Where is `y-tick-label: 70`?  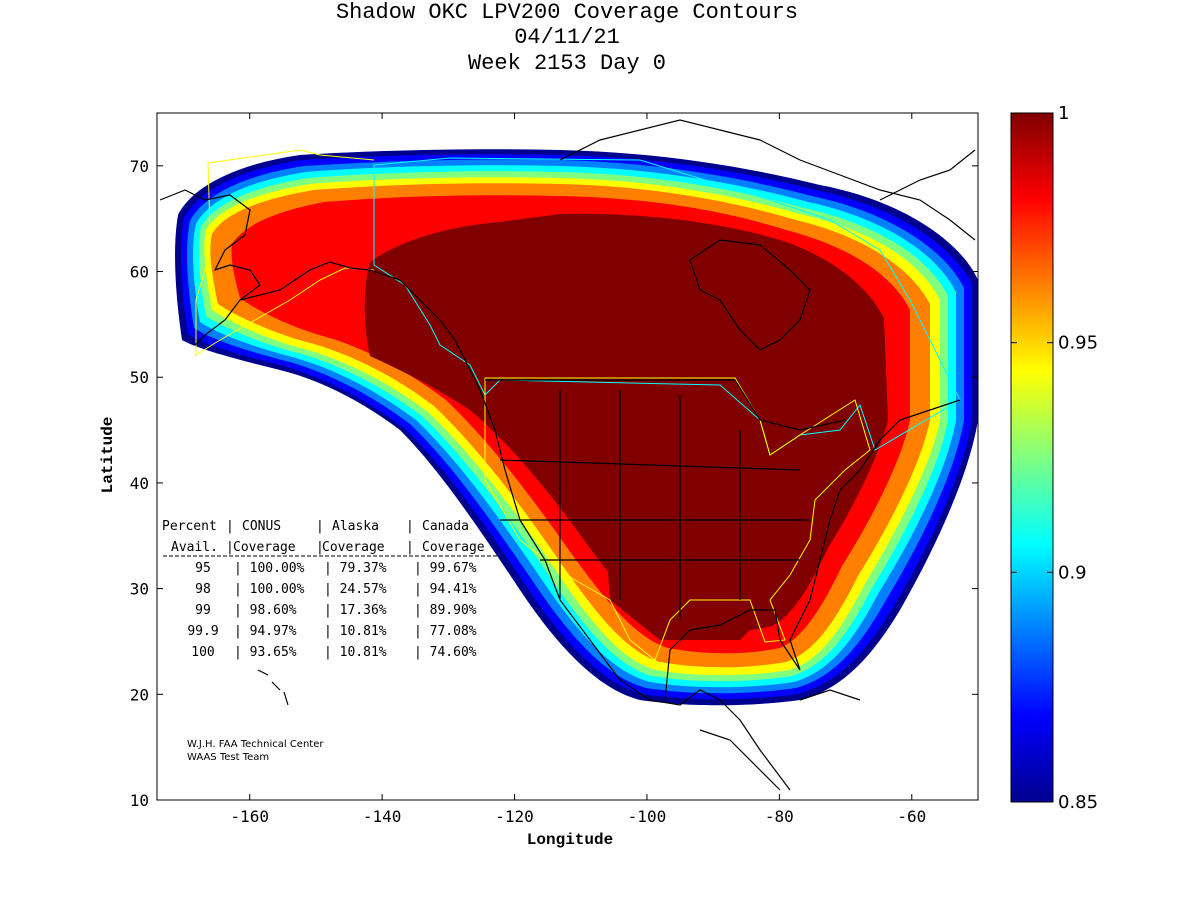
y-tick-label: 70 is located at coordinates (139, 166).